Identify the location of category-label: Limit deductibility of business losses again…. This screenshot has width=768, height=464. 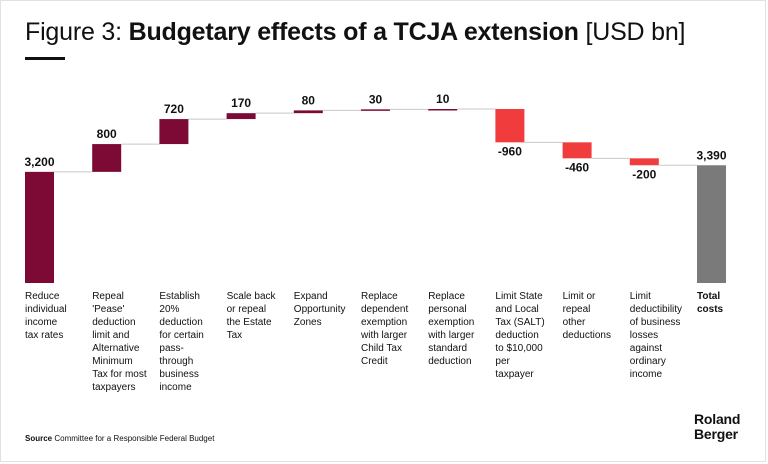
(656, 335).